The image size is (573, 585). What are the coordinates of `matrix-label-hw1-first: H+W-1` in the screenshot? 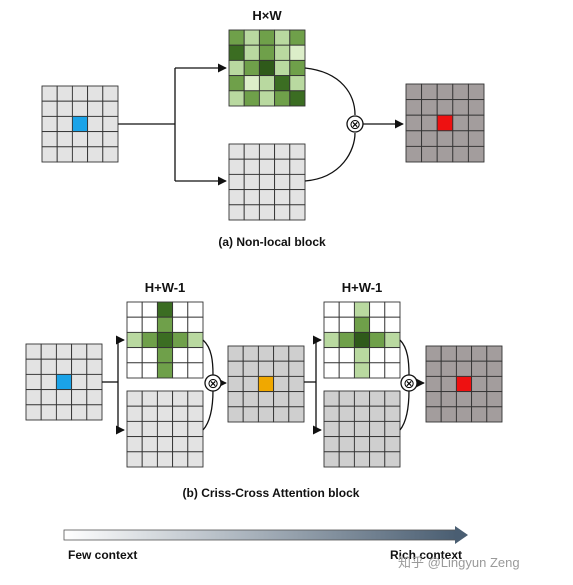 It's located at (165, 287).